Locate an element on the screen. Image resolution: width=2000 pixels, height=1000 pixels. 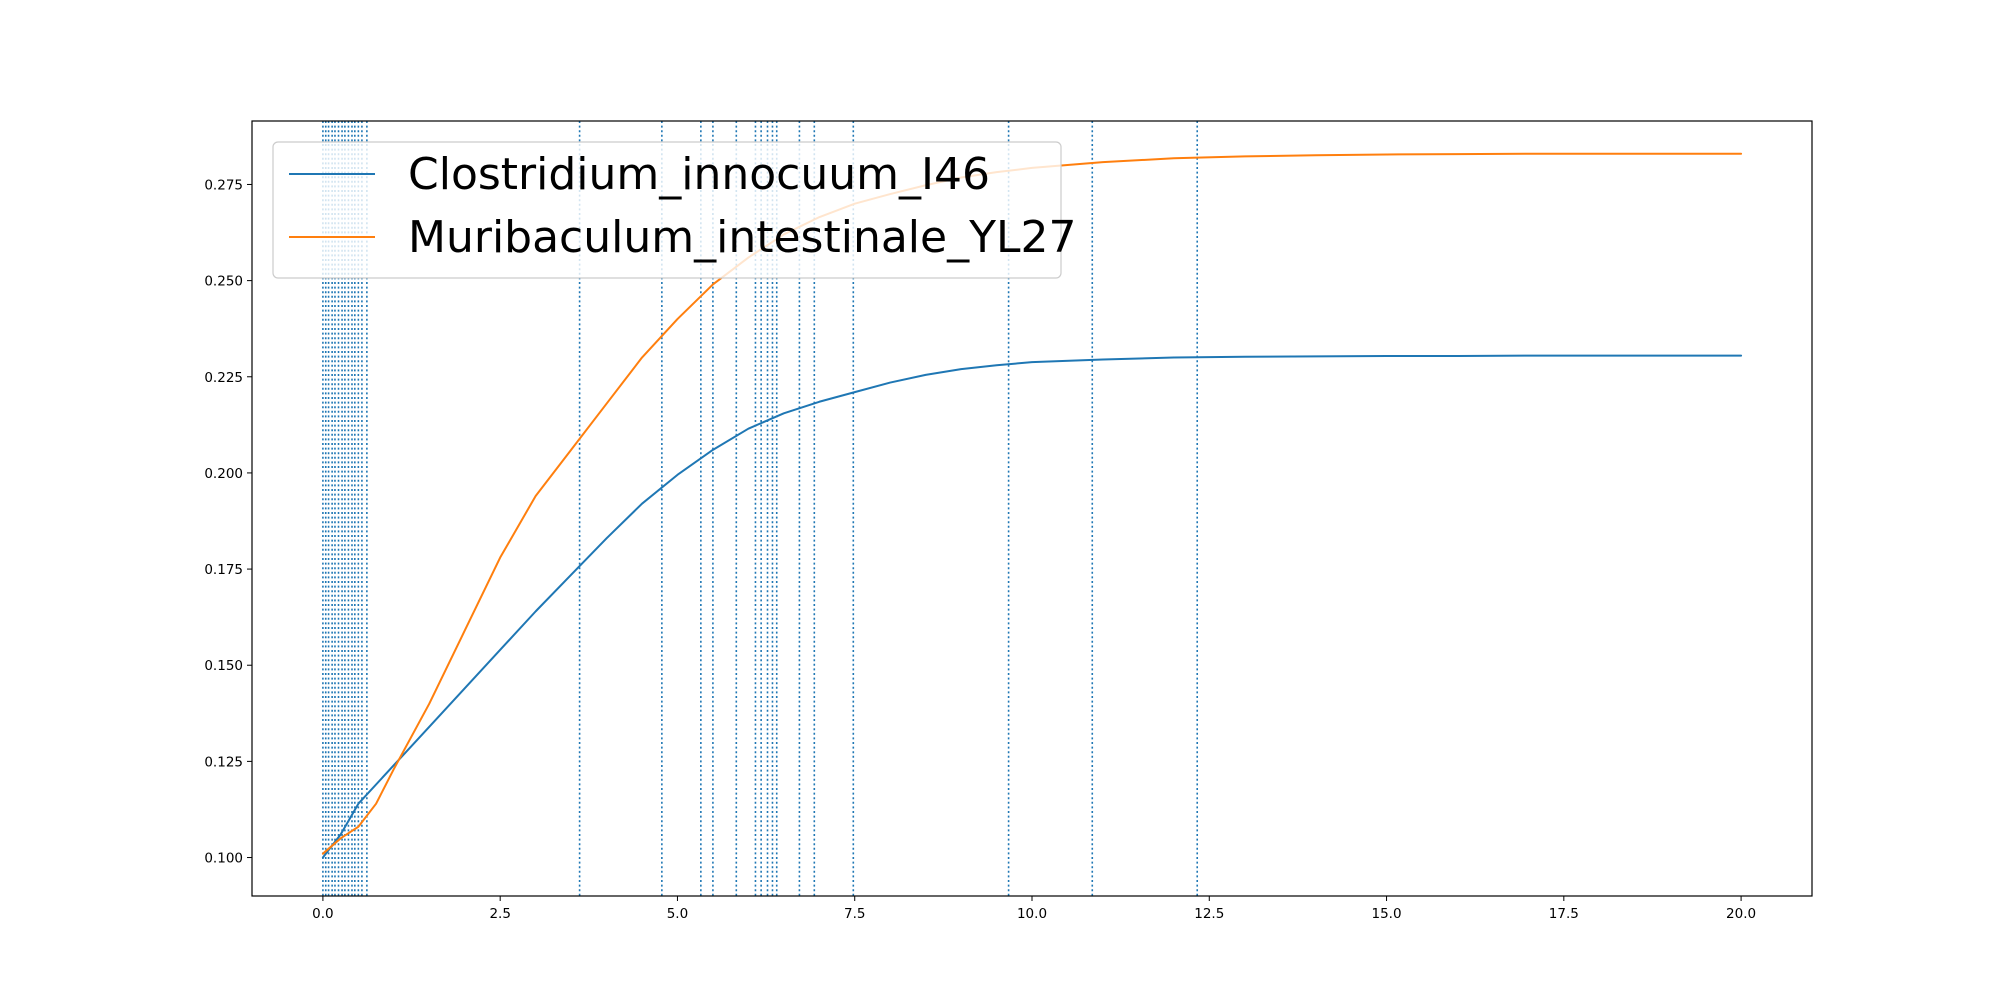
y-tick-label: 0.275 is located at coordinates (223, 185).